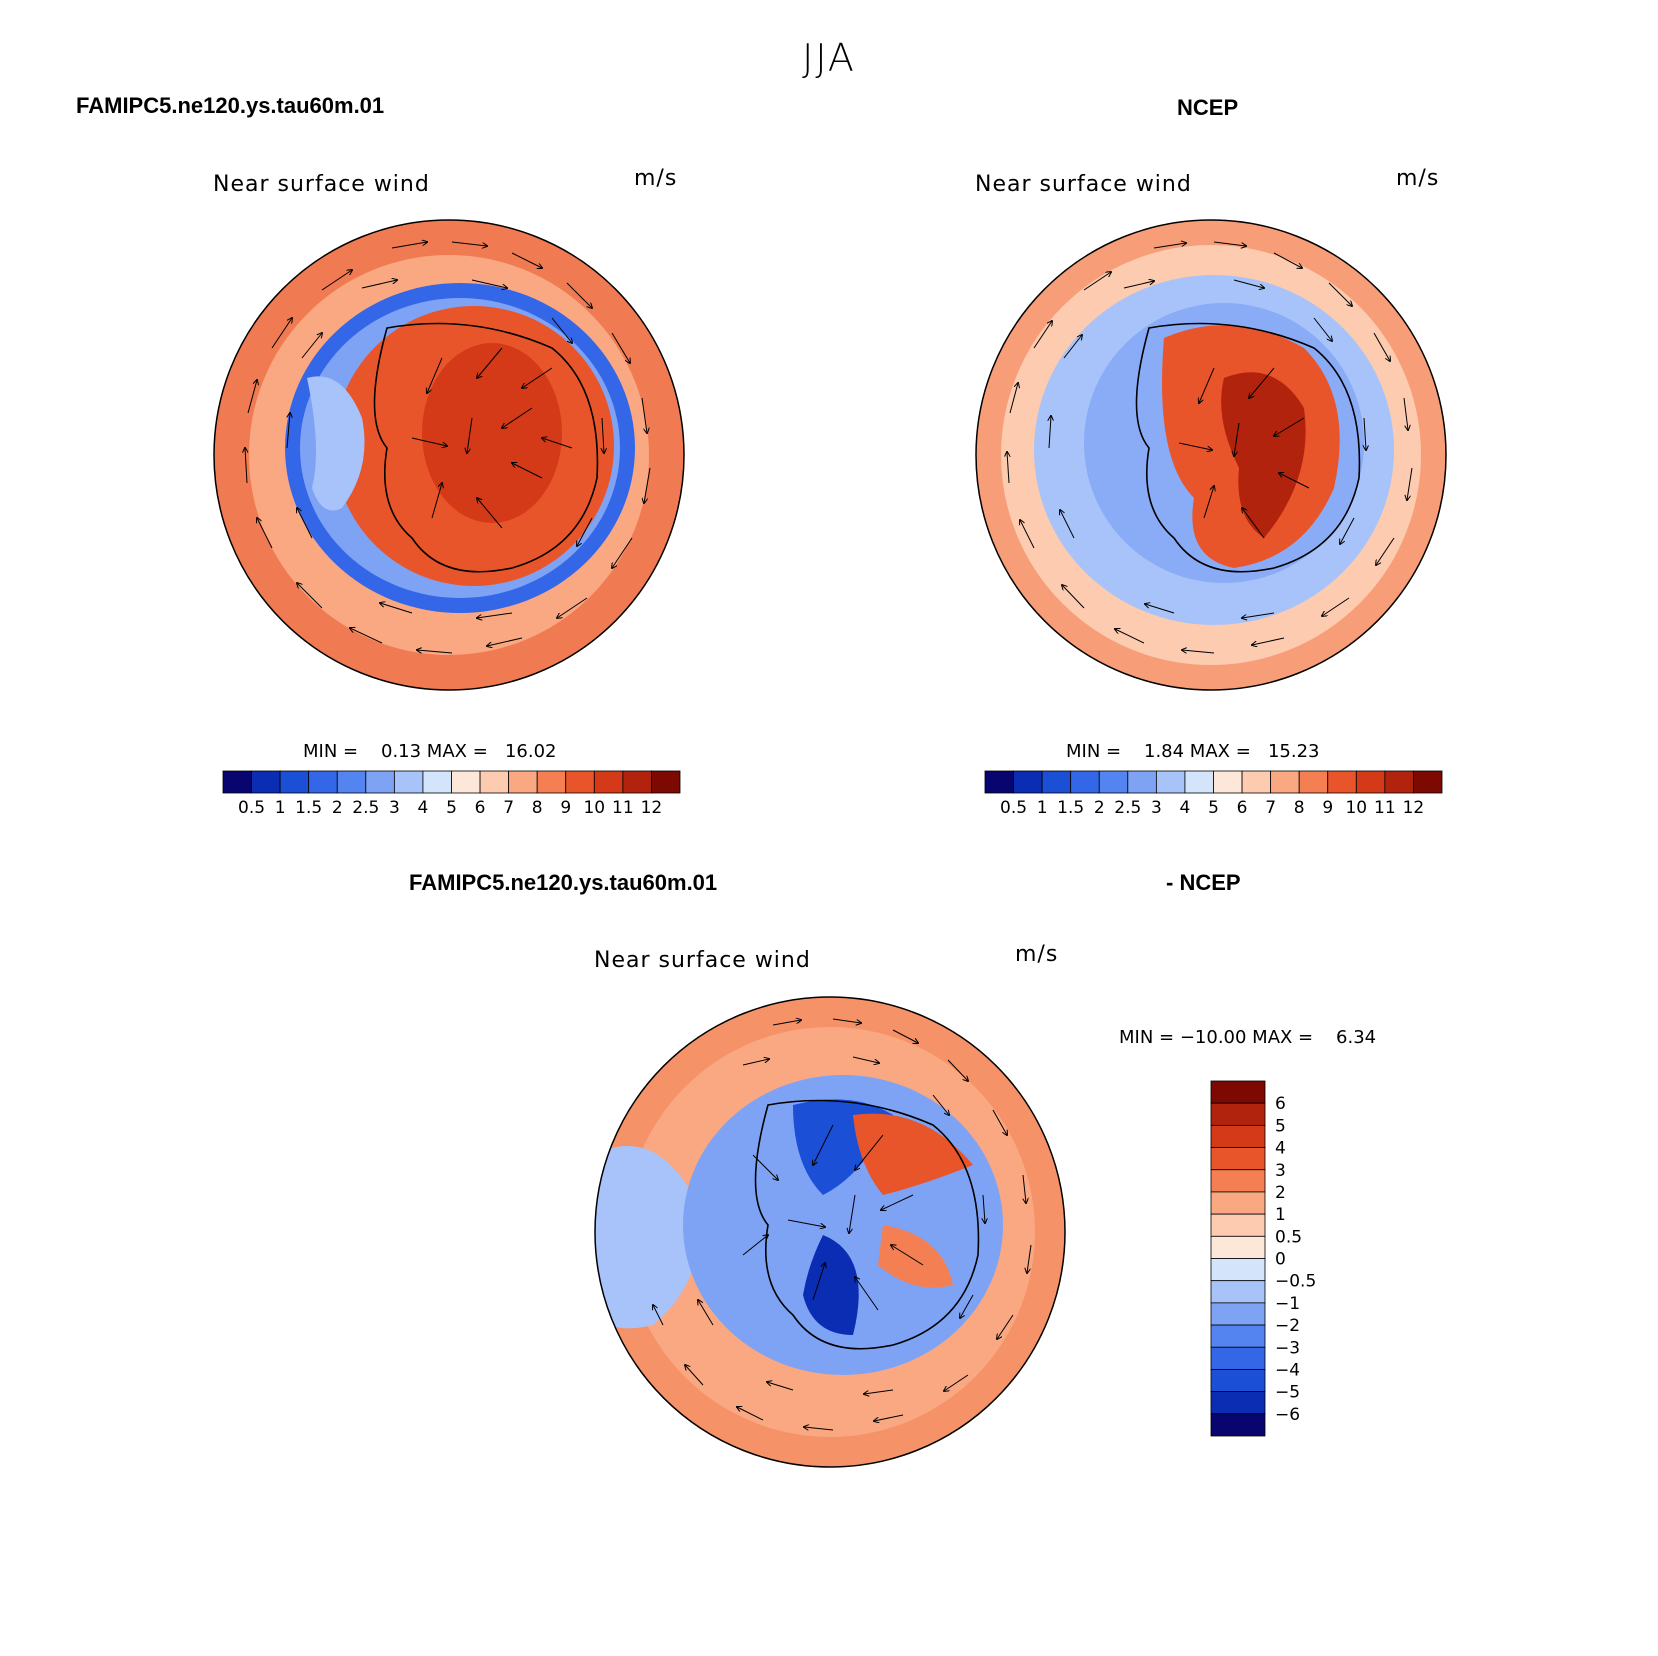 The height and width of the screenshot is (1656, 1658). What do you see at coordinates (1263, 455) in the screenshot?
I see `obs-continent-core` at bounding box center [1263, 455].